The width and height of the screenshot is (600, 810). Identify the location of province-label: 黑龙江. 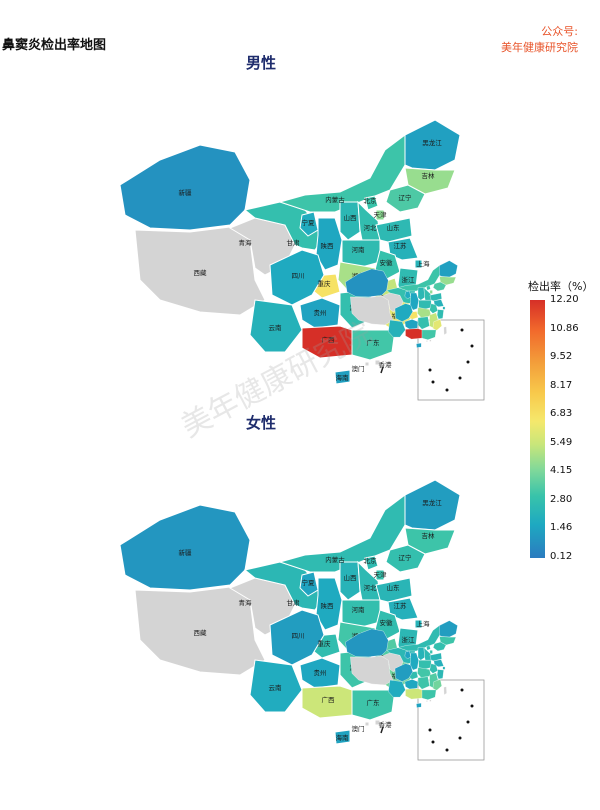
(432, 142).